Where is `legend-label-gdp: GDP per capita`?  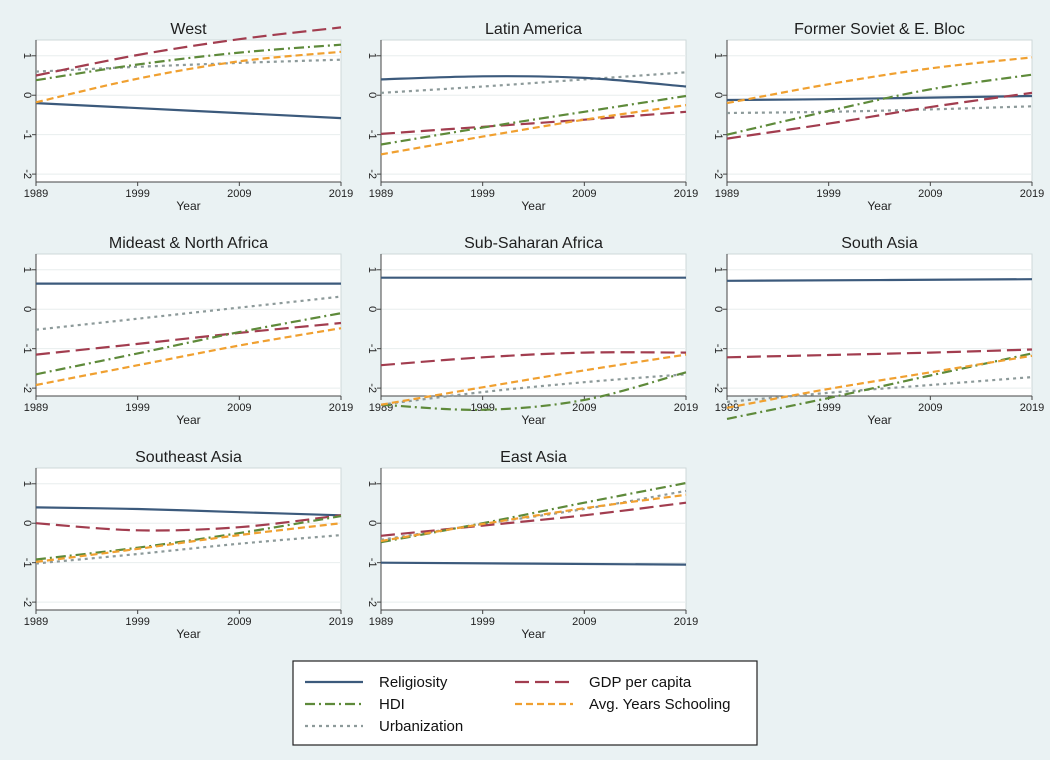
legend-label-gdp: GDP per capita is located at coordinates (640, 682).